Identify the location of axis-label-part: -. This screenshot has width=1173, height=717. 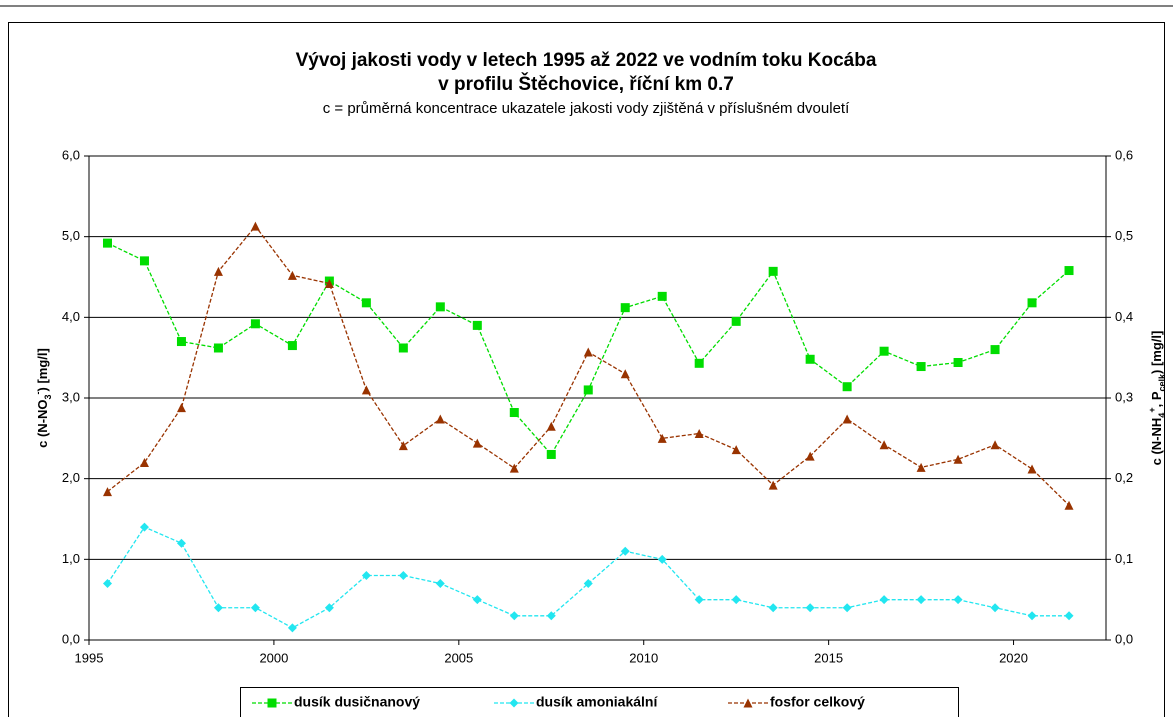
(38, 392).